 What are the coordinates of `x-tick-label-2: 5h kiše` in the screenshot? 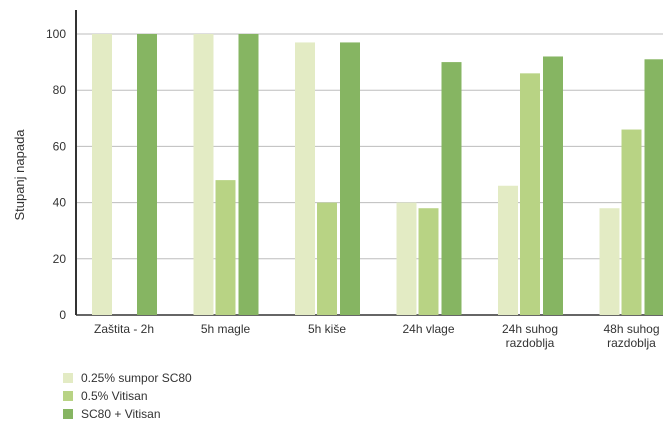 It's located at (327, 329).